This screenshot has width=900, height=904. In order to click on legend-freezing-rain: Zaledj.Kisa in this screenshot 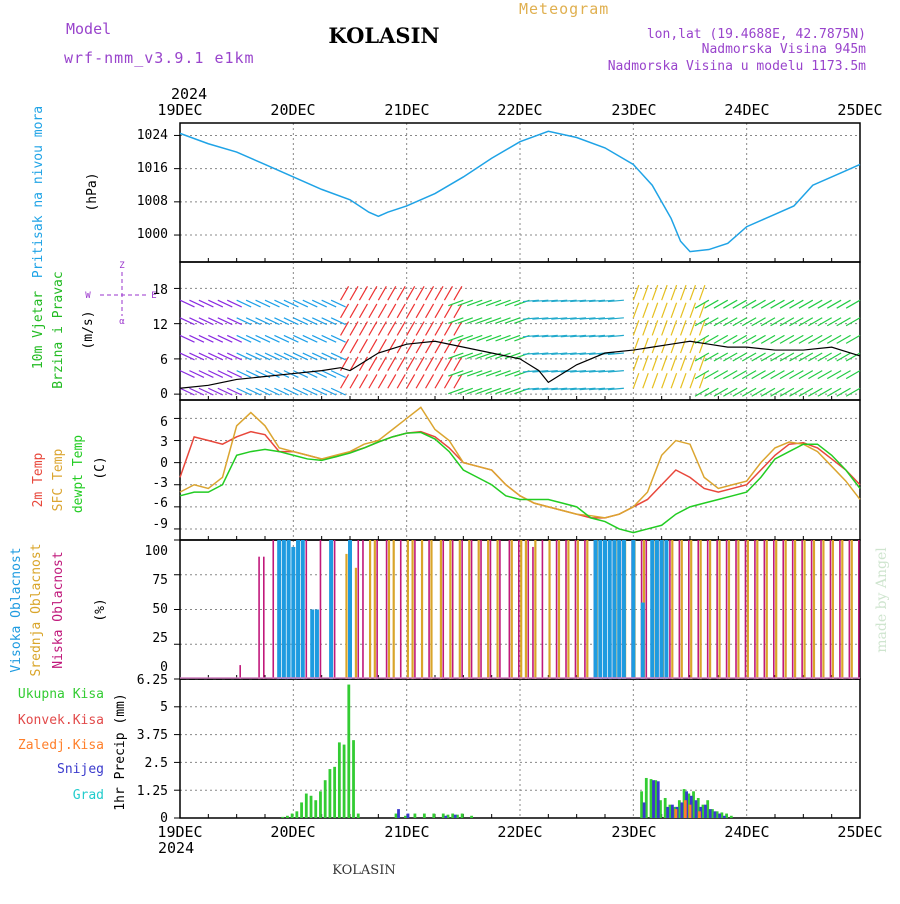, I will do `click(61, 745)`.